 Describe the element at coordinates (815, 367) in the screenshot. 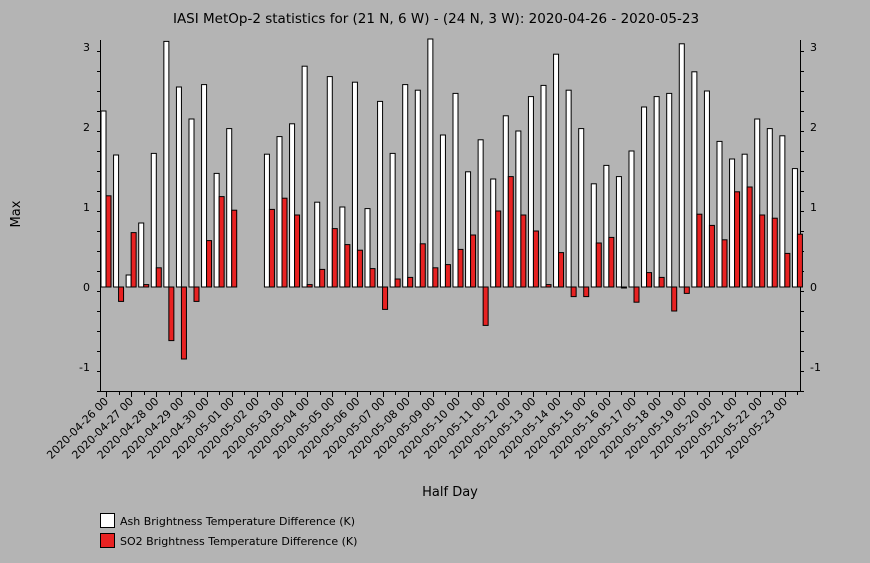

I see `y-tick-label-right: -1` at that location.